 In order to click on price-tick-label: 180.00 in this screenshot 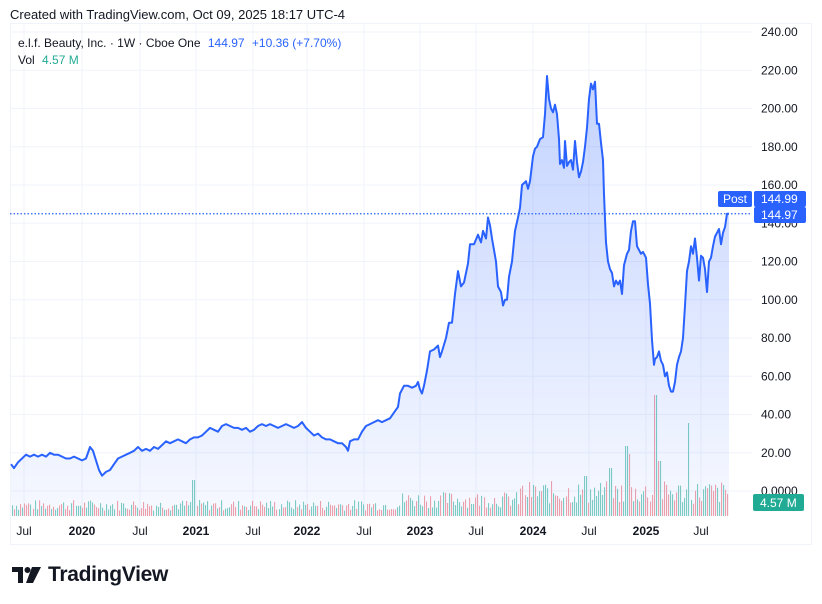, I will do `click(779, 147)`.